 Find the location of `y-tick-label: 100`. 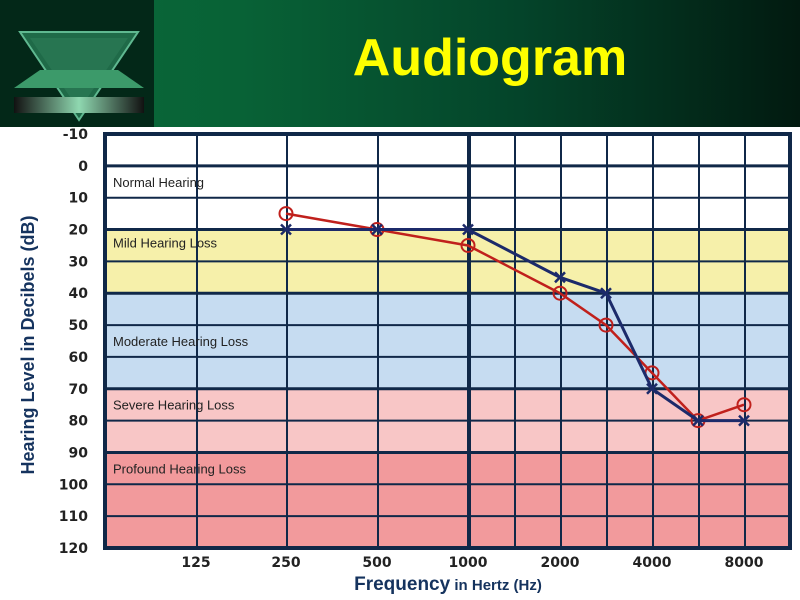

y-tick-label: 100 is located at coordinates (73, 485).